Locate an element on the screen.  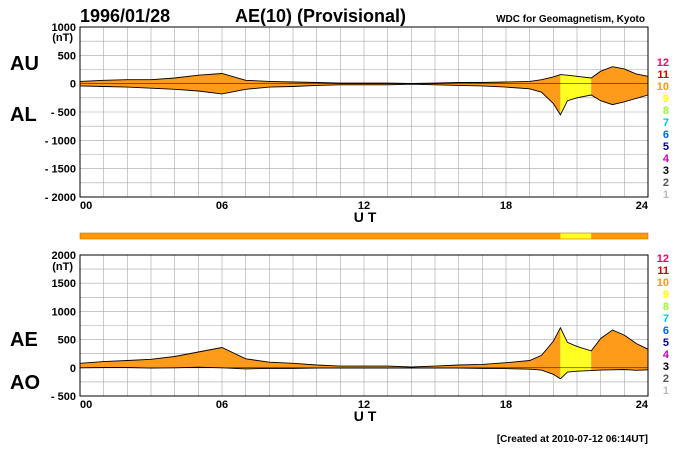
y-tick-label: - 1500 is located at coordinates (60, 170).